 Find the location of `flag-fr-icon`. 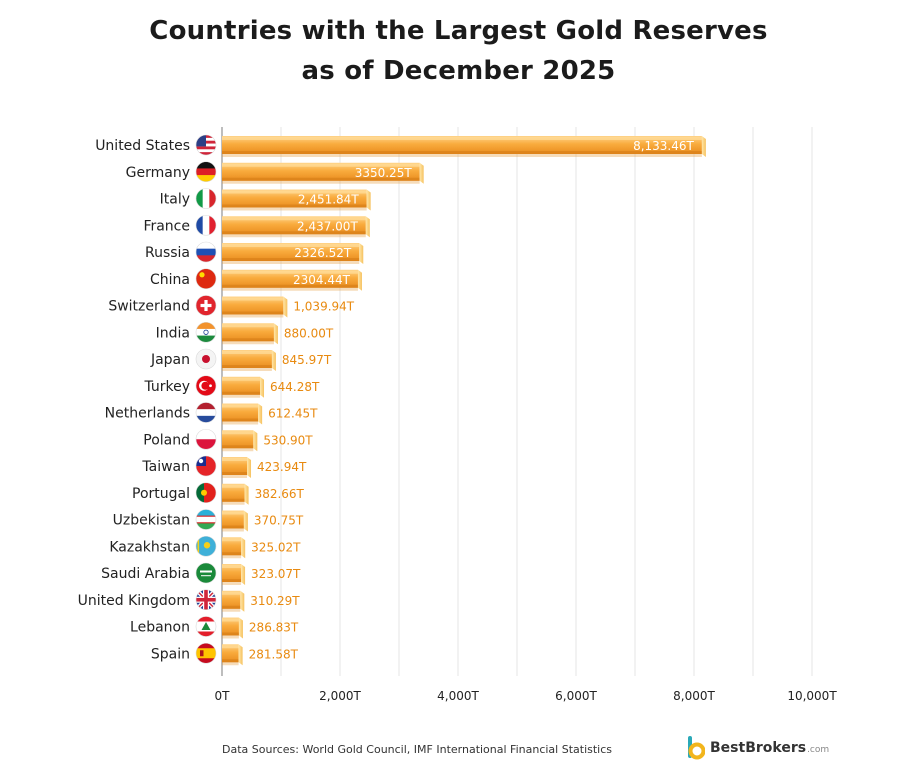

flag-fr-icon is located at coordinates (206, 225).